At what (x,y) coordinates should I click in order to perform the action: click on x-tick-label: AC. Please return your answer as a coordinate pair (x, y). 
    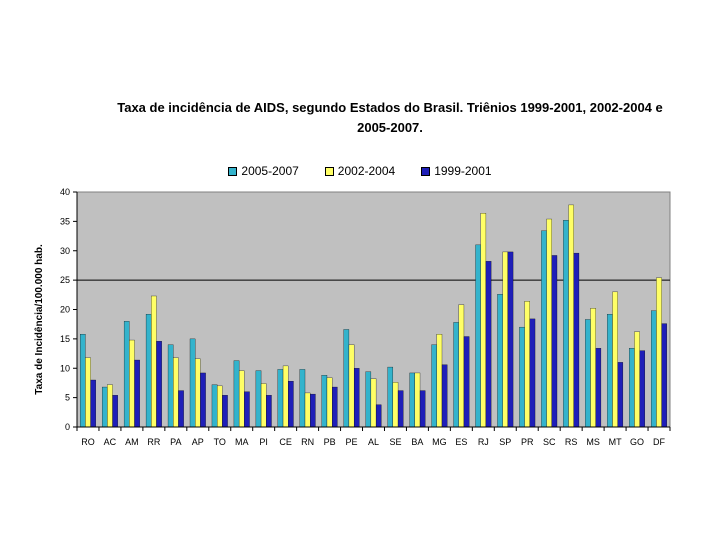
    Looking at the image, I should click on (110, 442).